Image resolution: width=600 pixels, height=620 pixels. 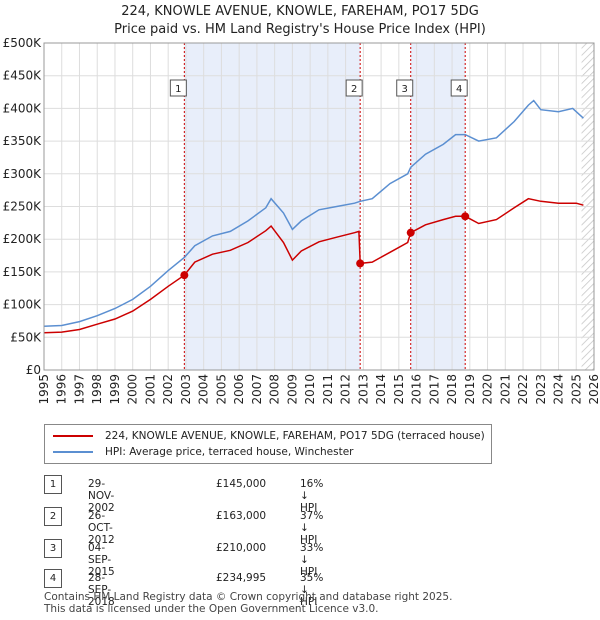 I want to click on x-tick-label: 2015, so click(x=399, y=389).